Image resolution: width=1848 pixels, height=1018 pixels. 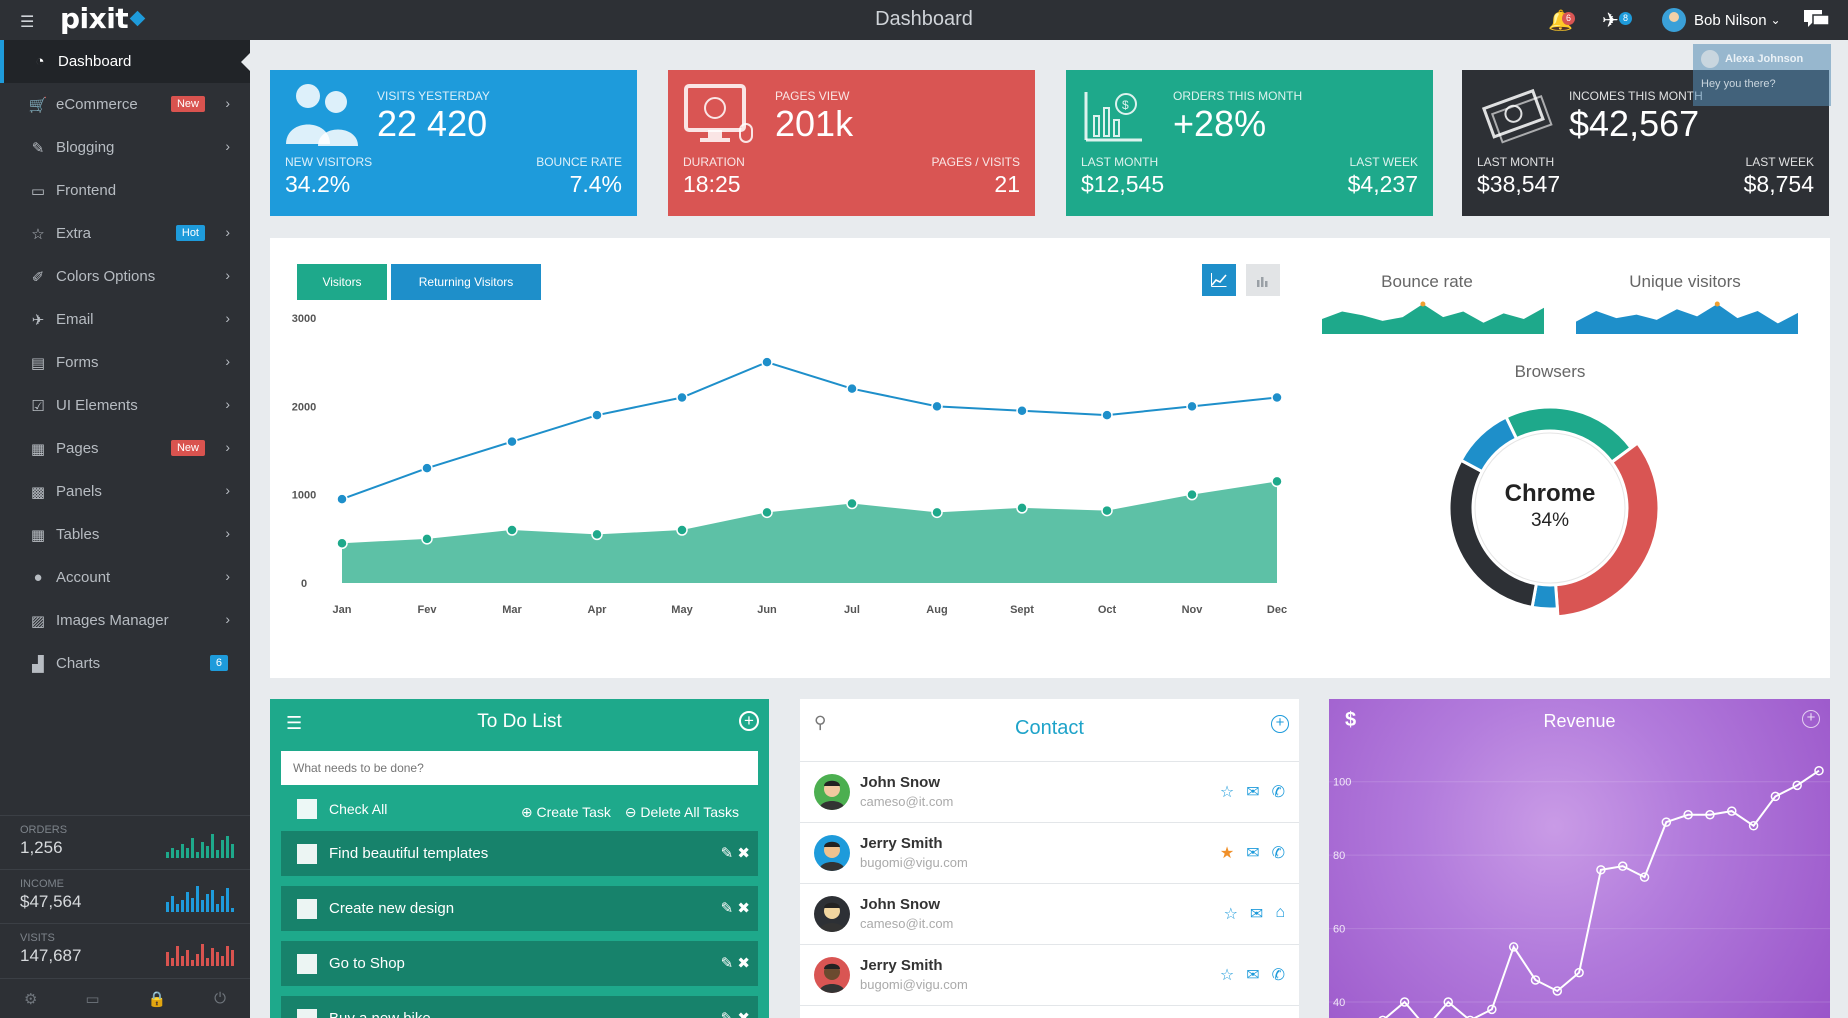 I want to click on todo-item: Find beautiful templates ✎ ✖, so click(x=519, y=853).